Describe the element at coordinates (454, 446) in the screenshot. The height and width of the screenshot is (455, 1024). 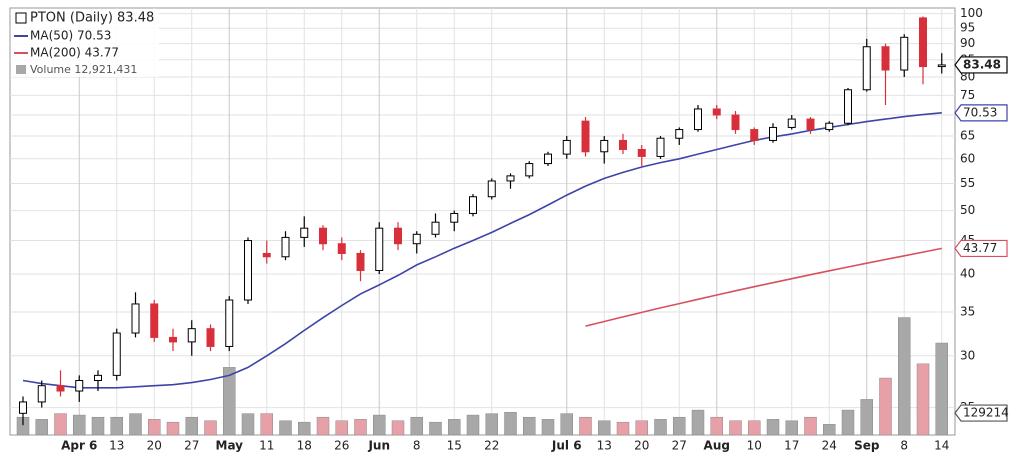
I see `x-tick-label: 15` at that location.